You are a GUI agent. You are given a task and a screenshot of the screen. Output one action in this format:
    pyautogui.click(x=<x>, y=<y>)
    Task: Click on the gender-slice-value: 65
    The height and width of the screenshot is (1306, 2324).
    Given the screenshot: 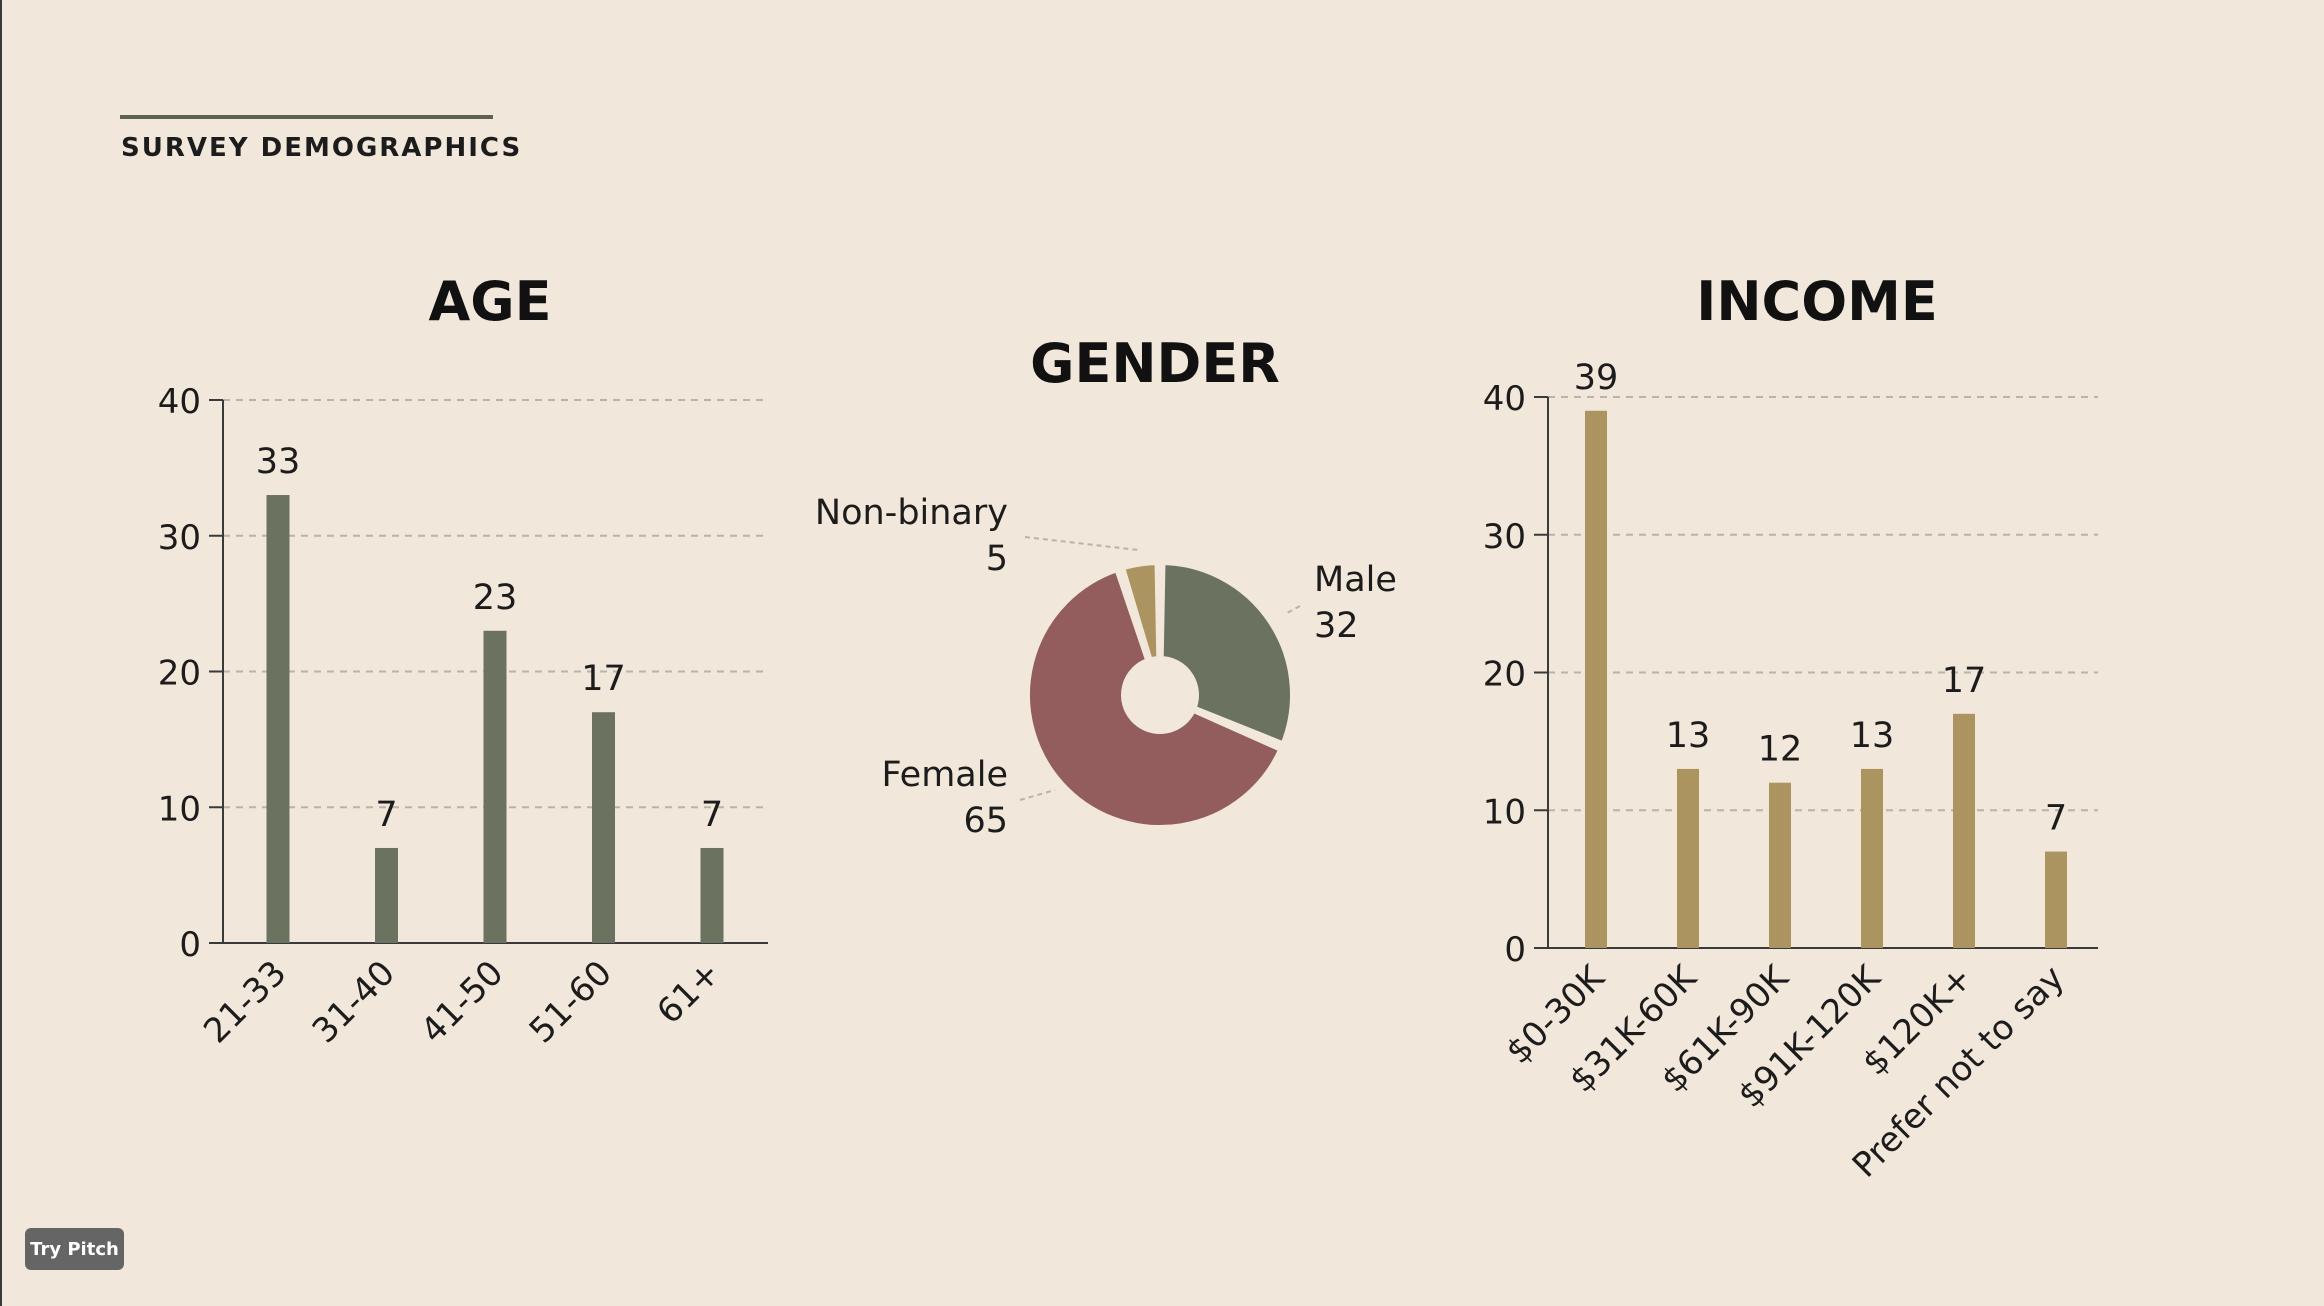 What is the action you would take?
    pyautogui.click(x=985, y=821)
    